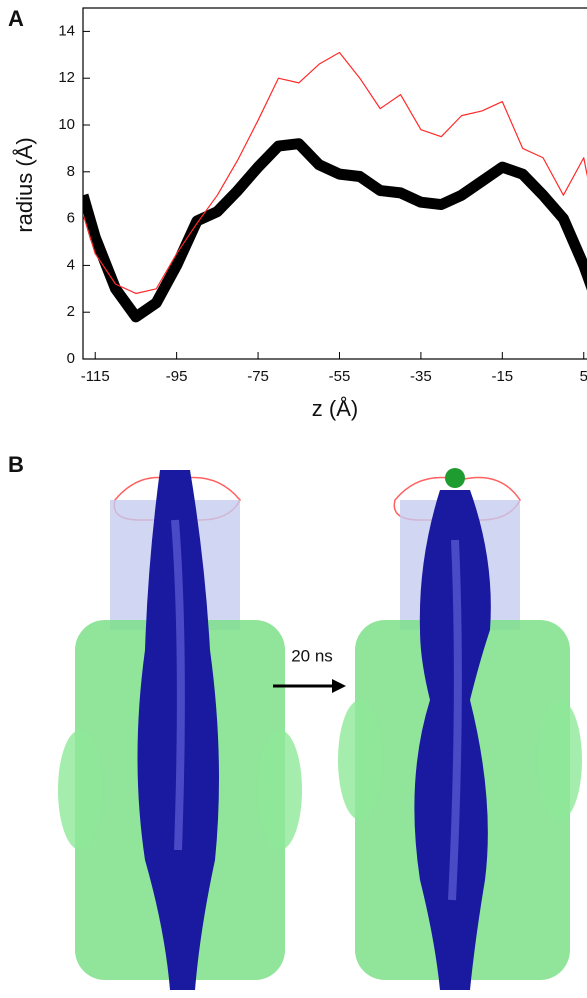 The image size is (587, 998). I want to click on y-tick-label: 6, so click(71, 218).